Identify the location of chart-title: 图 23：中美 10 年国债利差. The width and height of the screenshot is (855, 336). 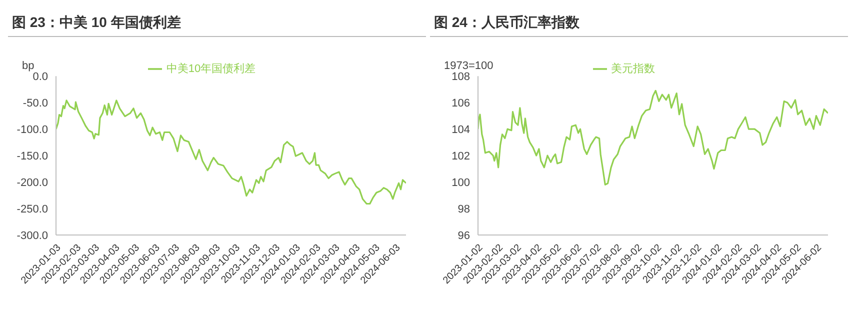
(217, 22).